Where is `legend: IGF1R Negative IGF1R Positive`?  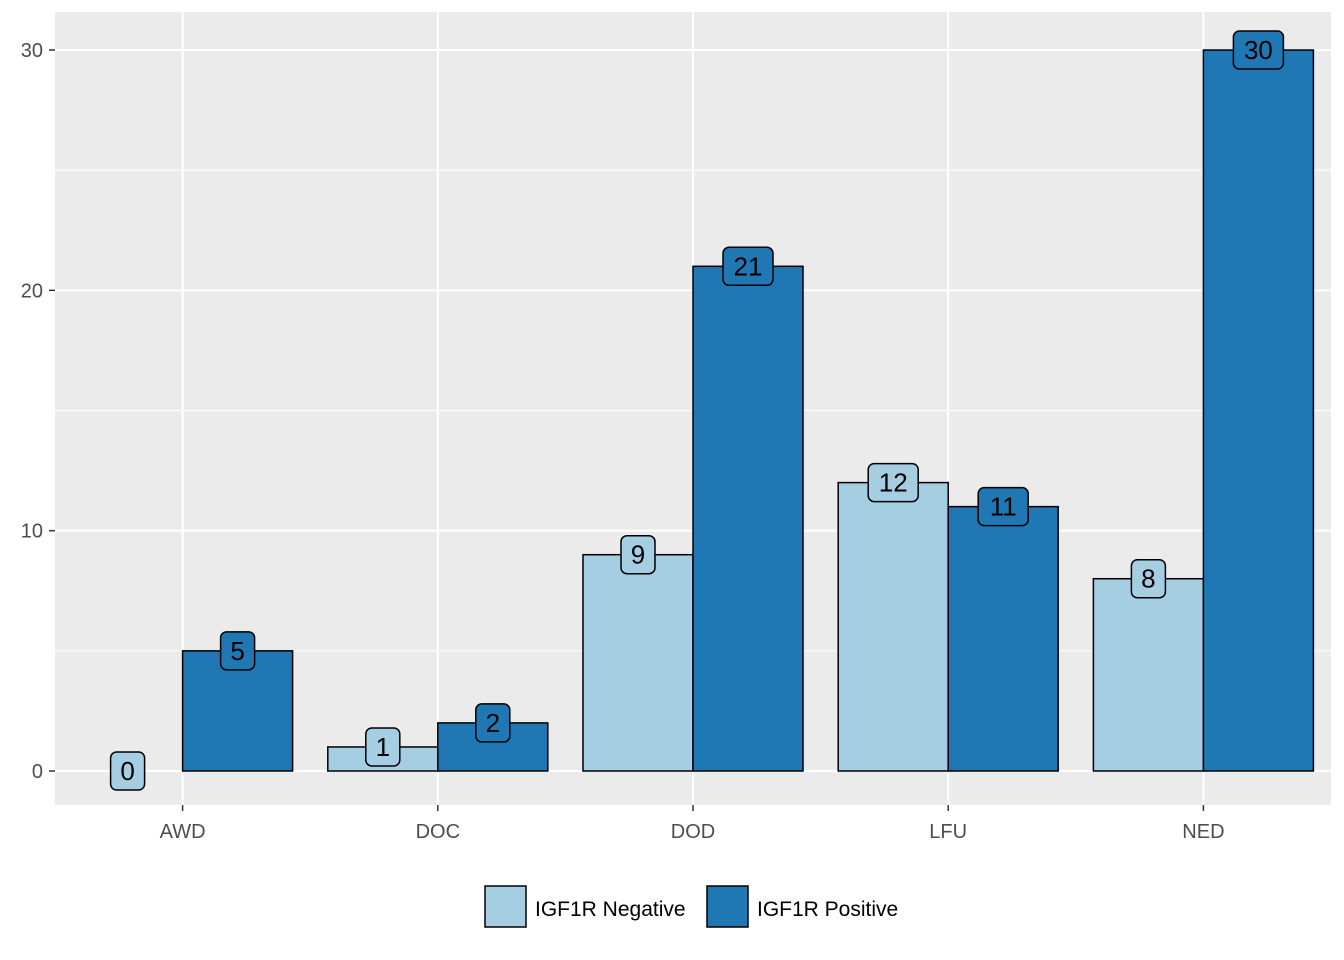
legend: IGF1R Negative IGF1R Positive is located at coordinates (691, 906).